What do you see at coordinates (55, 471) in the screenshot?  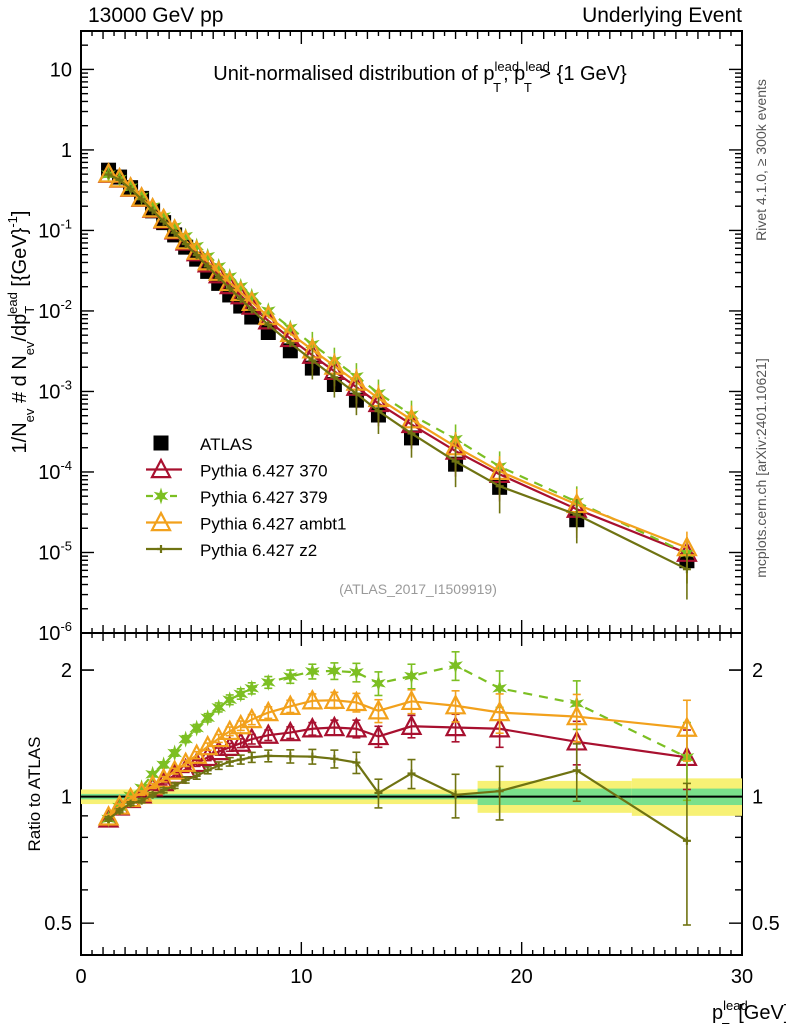 I see `y-tick-label-main: 10⁻⁴` at bounding box center [55, 471].